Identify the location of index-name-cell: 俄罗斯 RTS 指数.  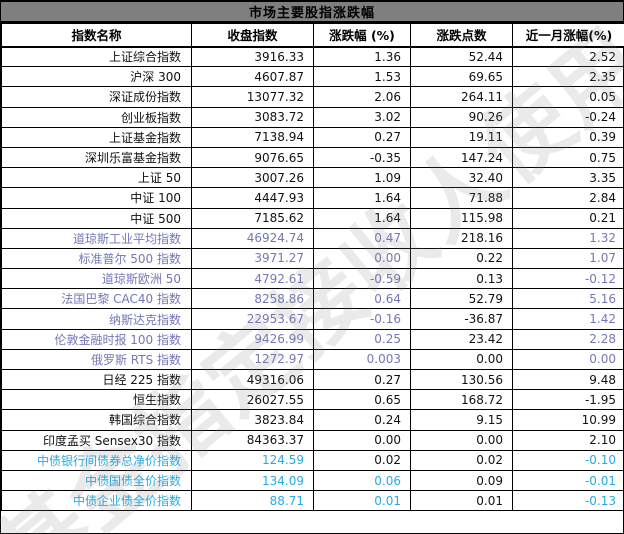
(96, 359).